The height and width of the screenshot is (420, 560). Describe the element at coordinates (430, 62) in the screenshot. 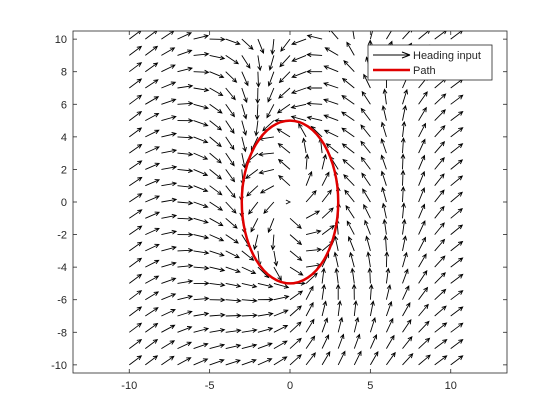

I see `legend-box` at that location.